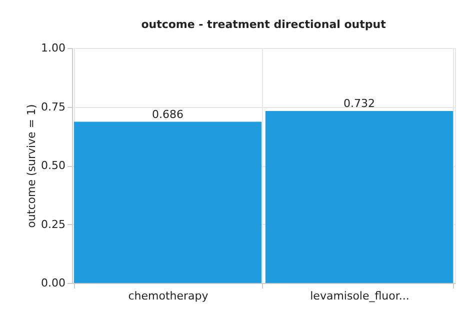 The image size is (466, 320). Describe the element at coordinates (168, 296) in the screenshot. I see `x-tick-label: chemotherapy` at that location.